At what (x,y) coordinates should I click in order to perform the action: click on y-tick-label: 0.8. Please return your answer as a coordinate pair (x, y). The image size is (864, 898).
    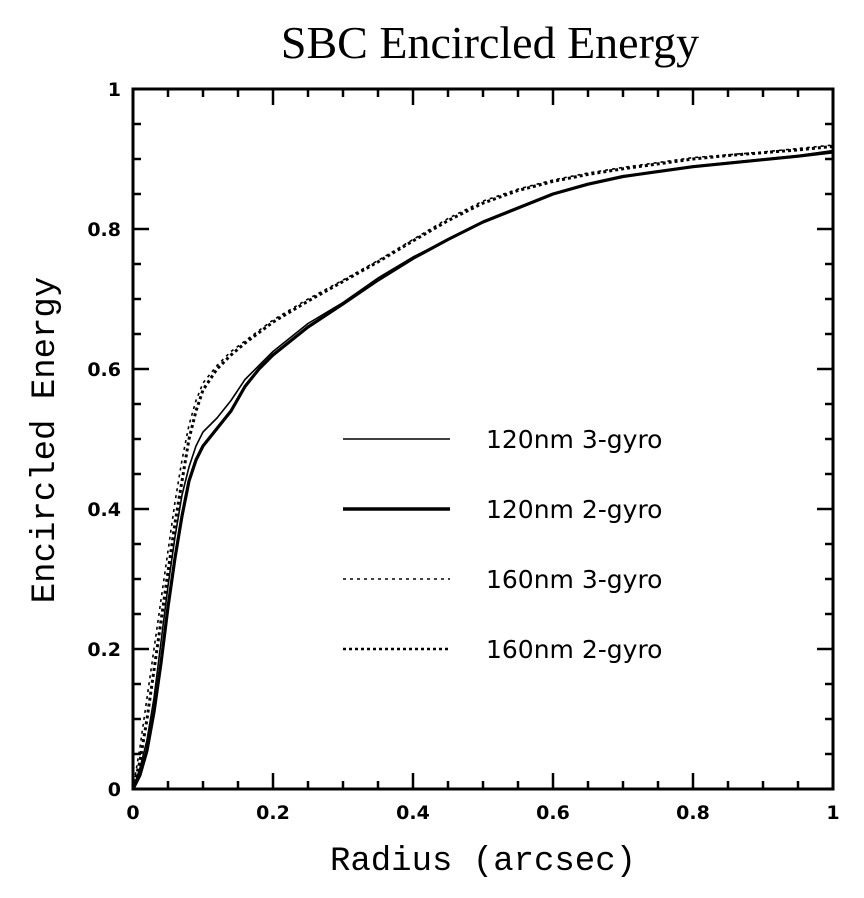
    Looking at the image, I should click on (104, 230).